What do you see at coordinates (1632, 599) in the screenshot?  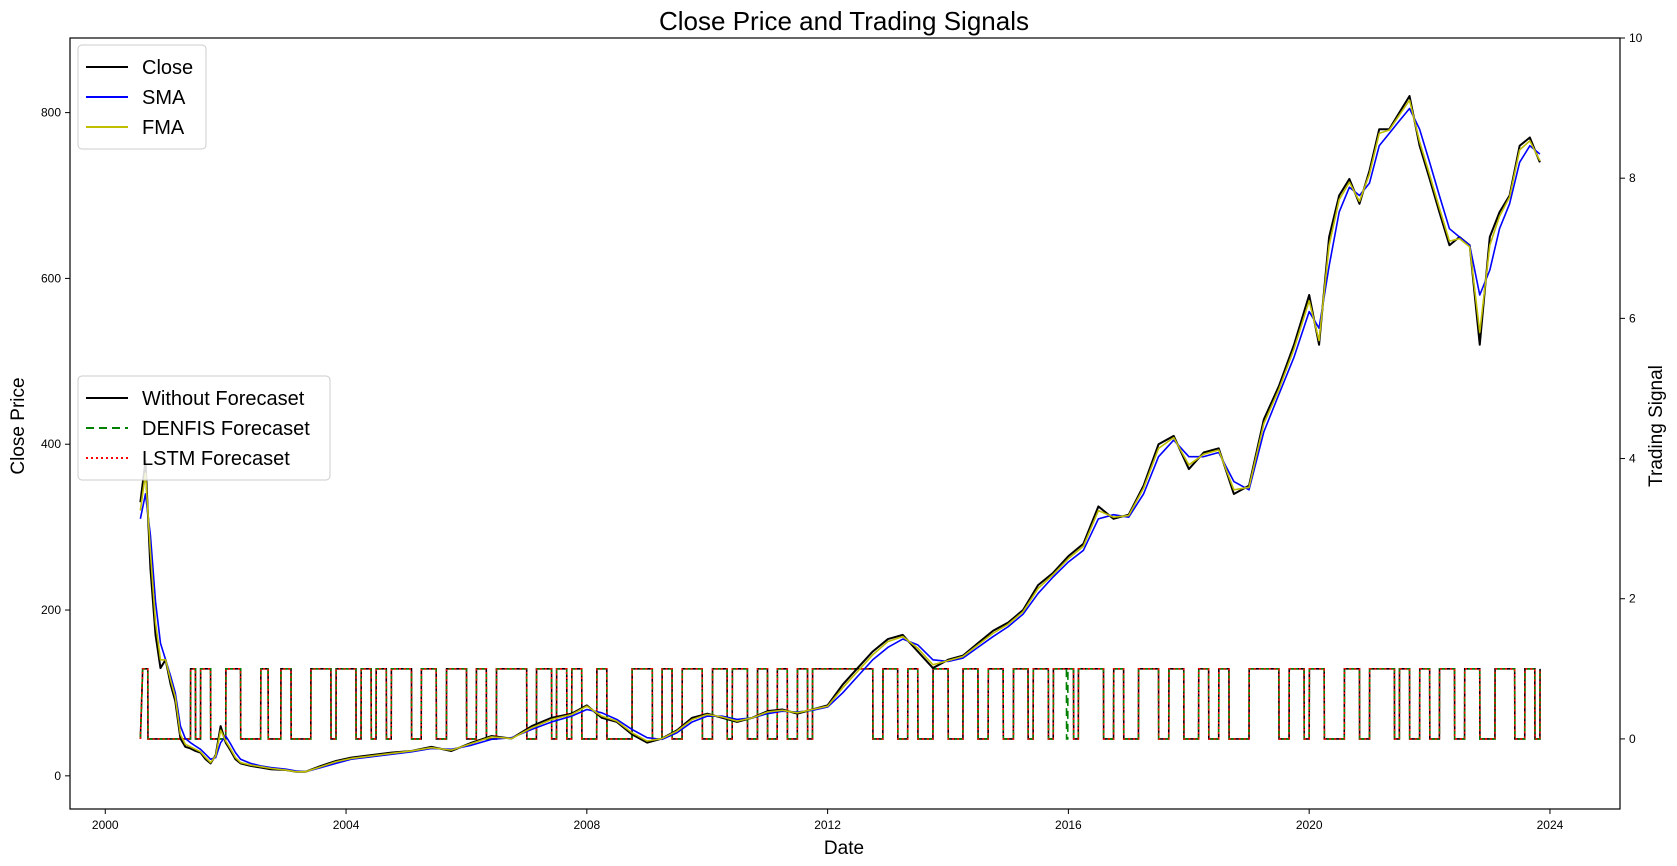 I see `y2-tick-label: 2` at bounding box center [1632, 599].